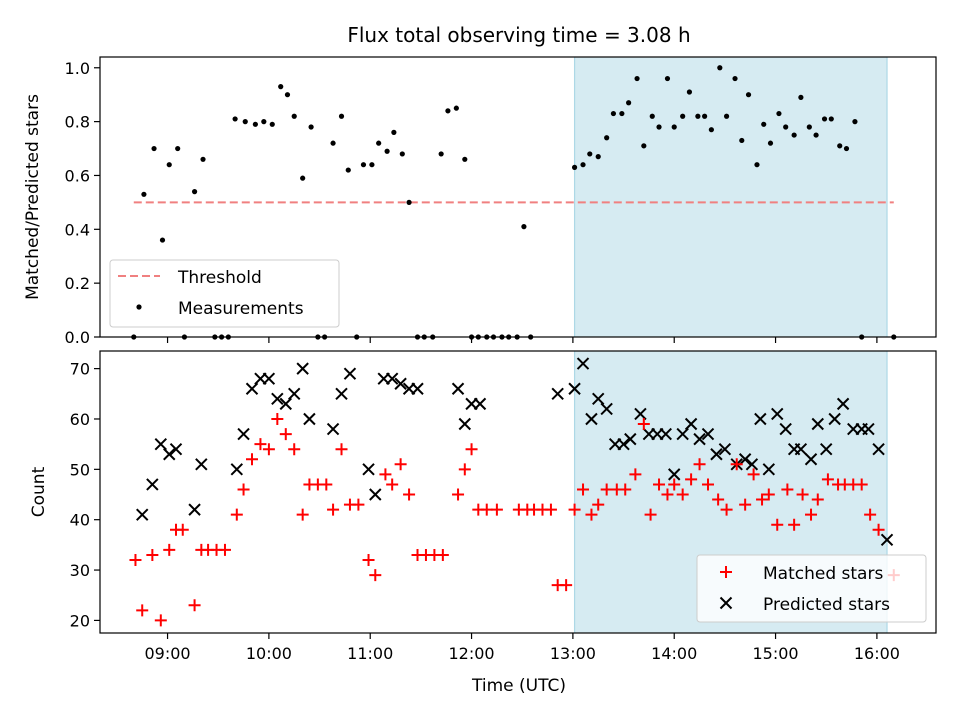 The height and width of the screenshot is (720, 960). Describe the element at coordinates (219, 278) in the screenshot. I see `legend-threshold-label: Threshold` at that location.